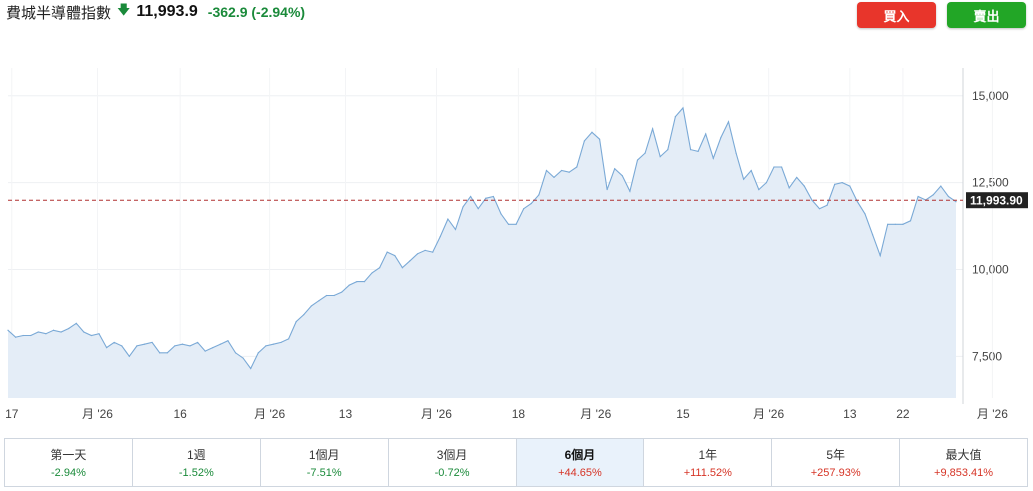 The height and width of the screenshot is (491, 1033). I want to click on period-tab-change: +44.65%, so click(580, 473).